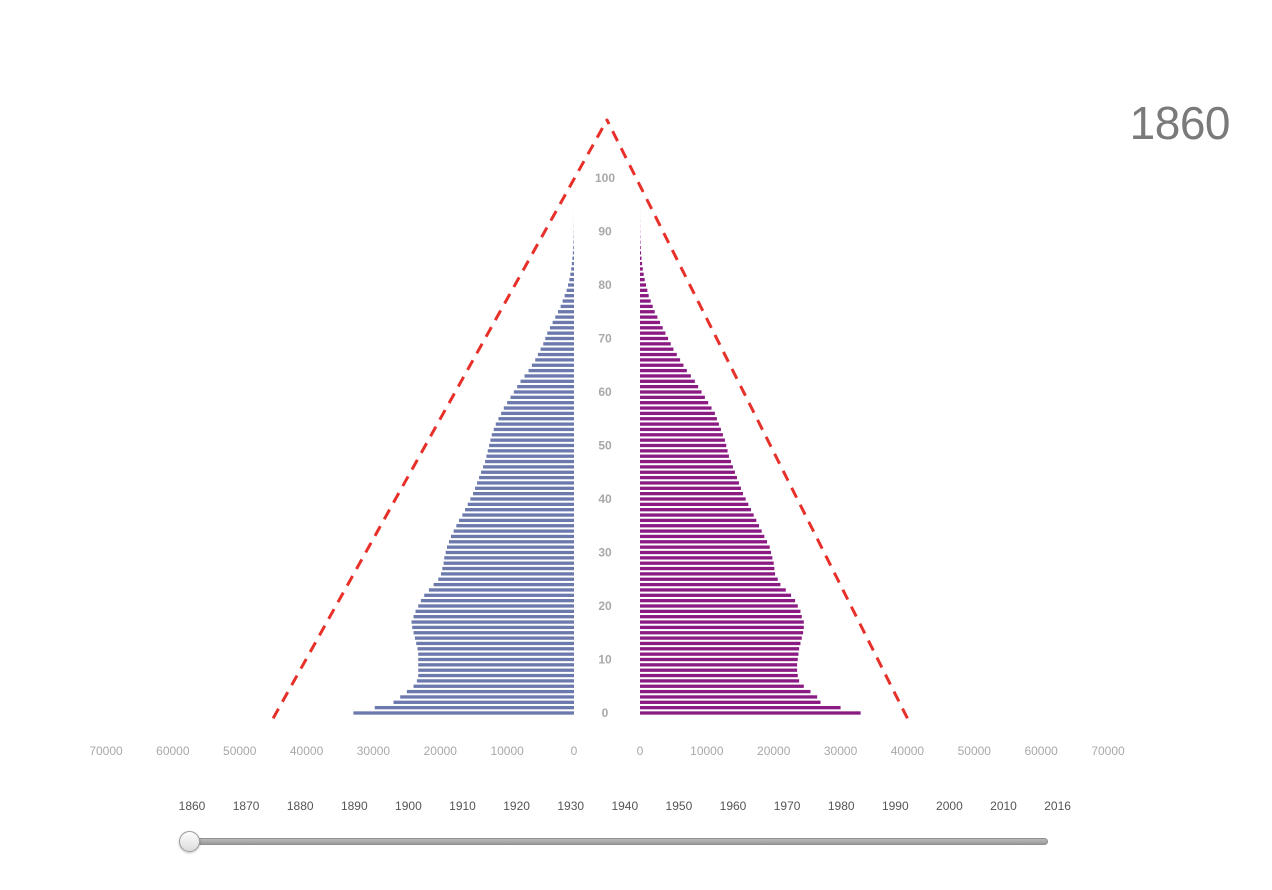 The width and height of the screenshot is (1272, 890). Describe the element at coordinates (908, 751) in the screenshot. I see `female-x-tick-label: 40000` at that location.